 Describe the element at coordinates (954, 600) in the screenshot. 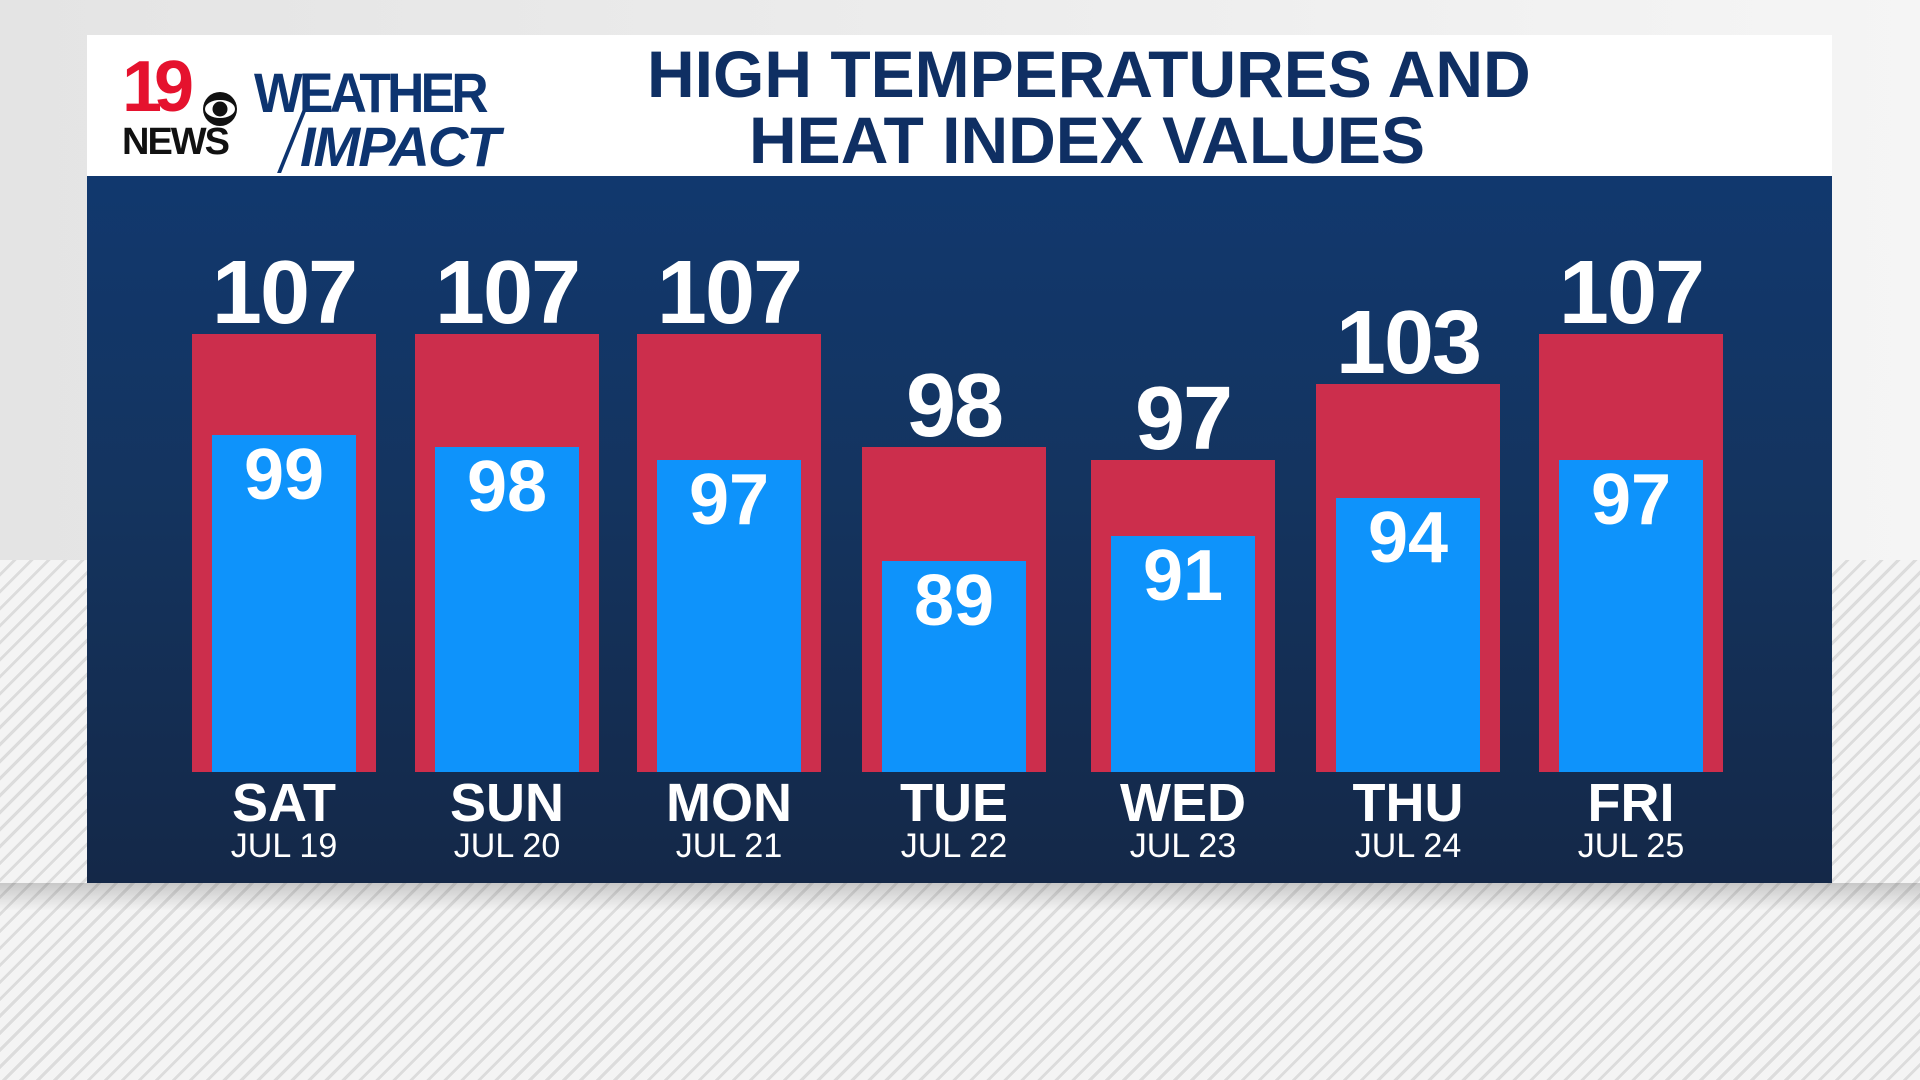

I see `high-temp-value: 89` at that location.